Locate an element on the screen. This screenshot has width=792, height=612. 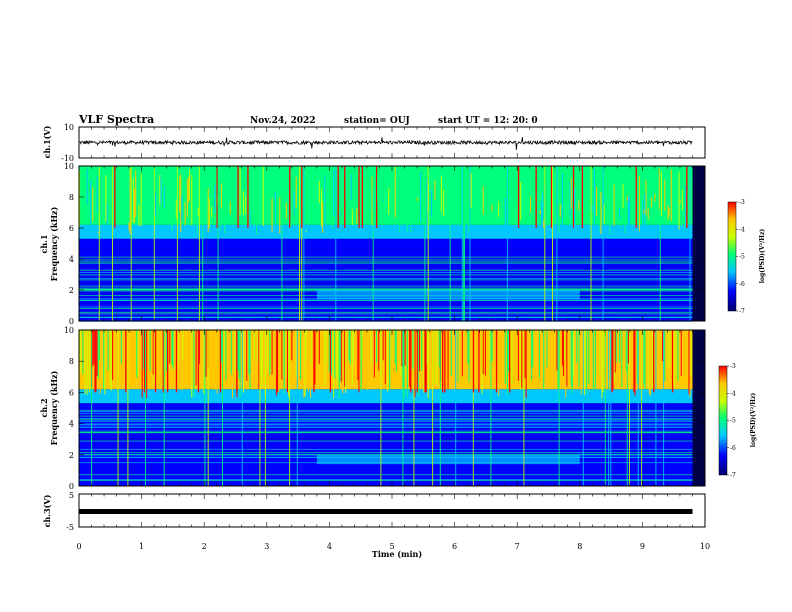
ch1-waveform-line is located at coordinates (386, 143).